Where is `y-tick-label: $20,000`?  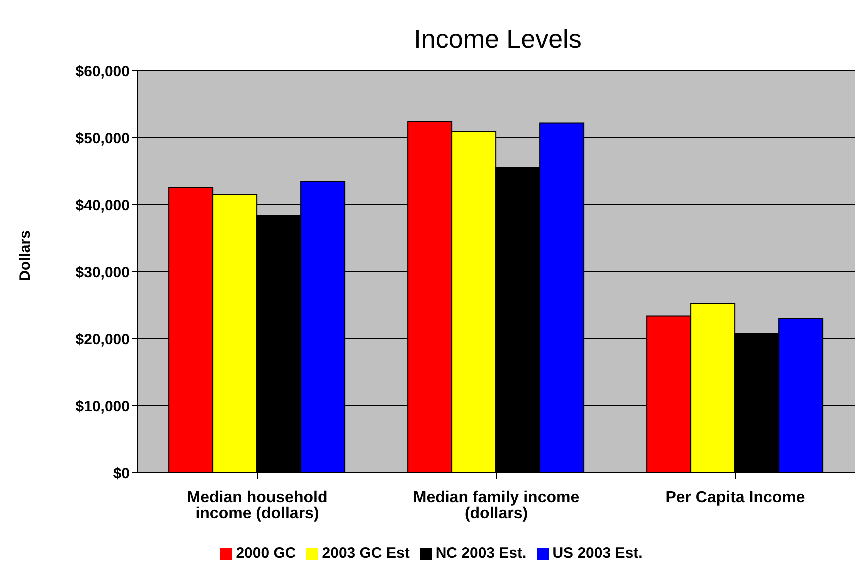 y-tick-label: $20,000 is located at coordinates (103, 339).